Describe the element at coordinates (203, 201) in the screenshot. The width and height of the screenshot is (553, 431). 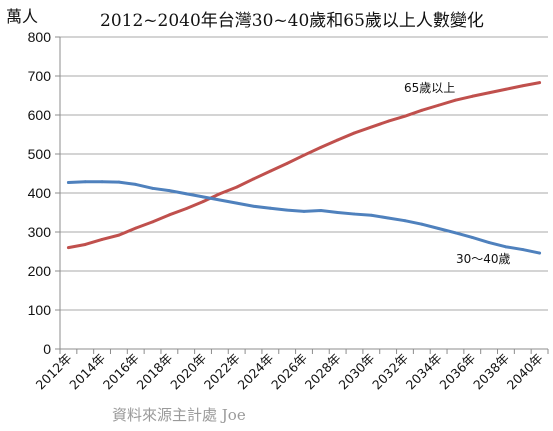
I see `data-point-s0-2020` at that location.